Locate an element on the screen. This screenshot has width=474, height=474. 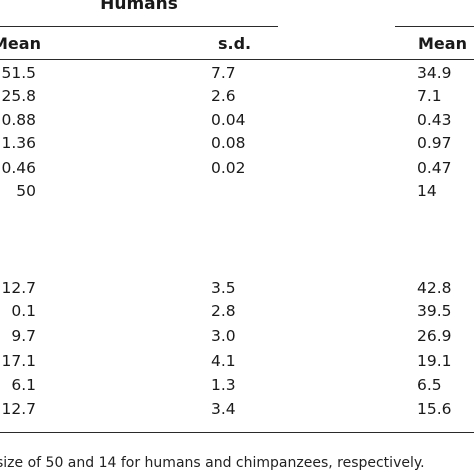
column-header-mean-right: Mean is located at coordinates (442, 43).